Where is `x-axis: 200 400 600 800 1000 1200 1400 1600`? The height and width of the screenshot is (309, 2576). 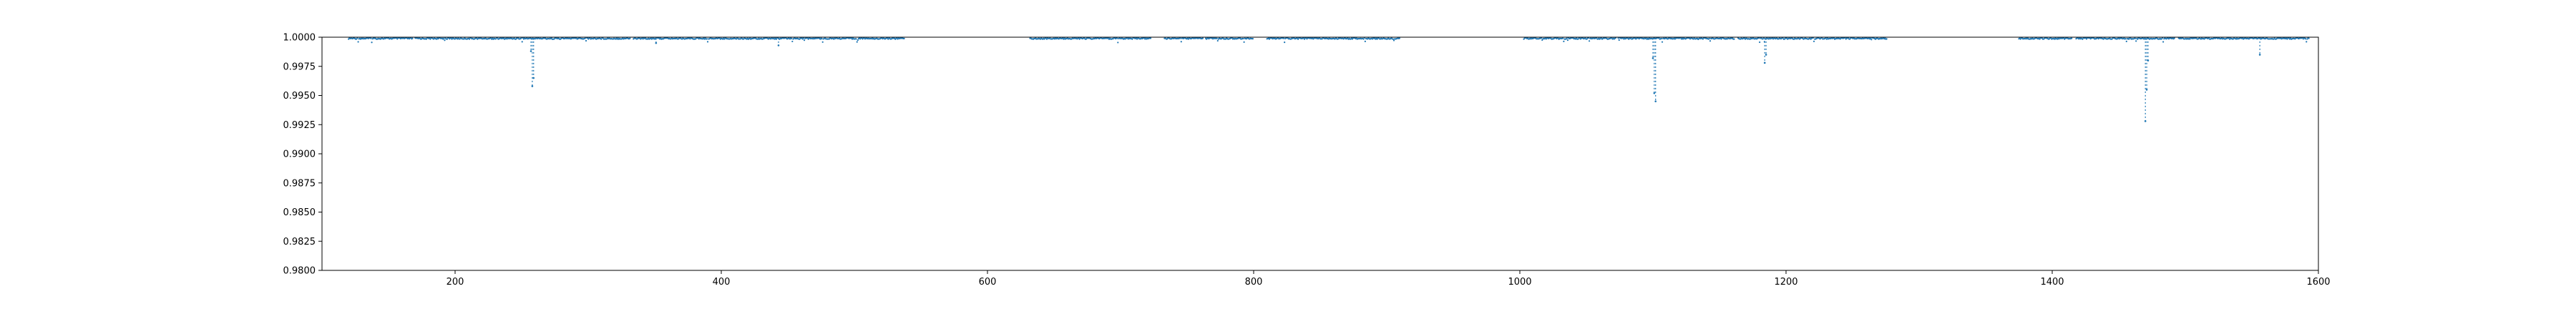
x-axis: 200 400 600 800 1000 1200 1400 1600 is located at coordinates (1389, 279).